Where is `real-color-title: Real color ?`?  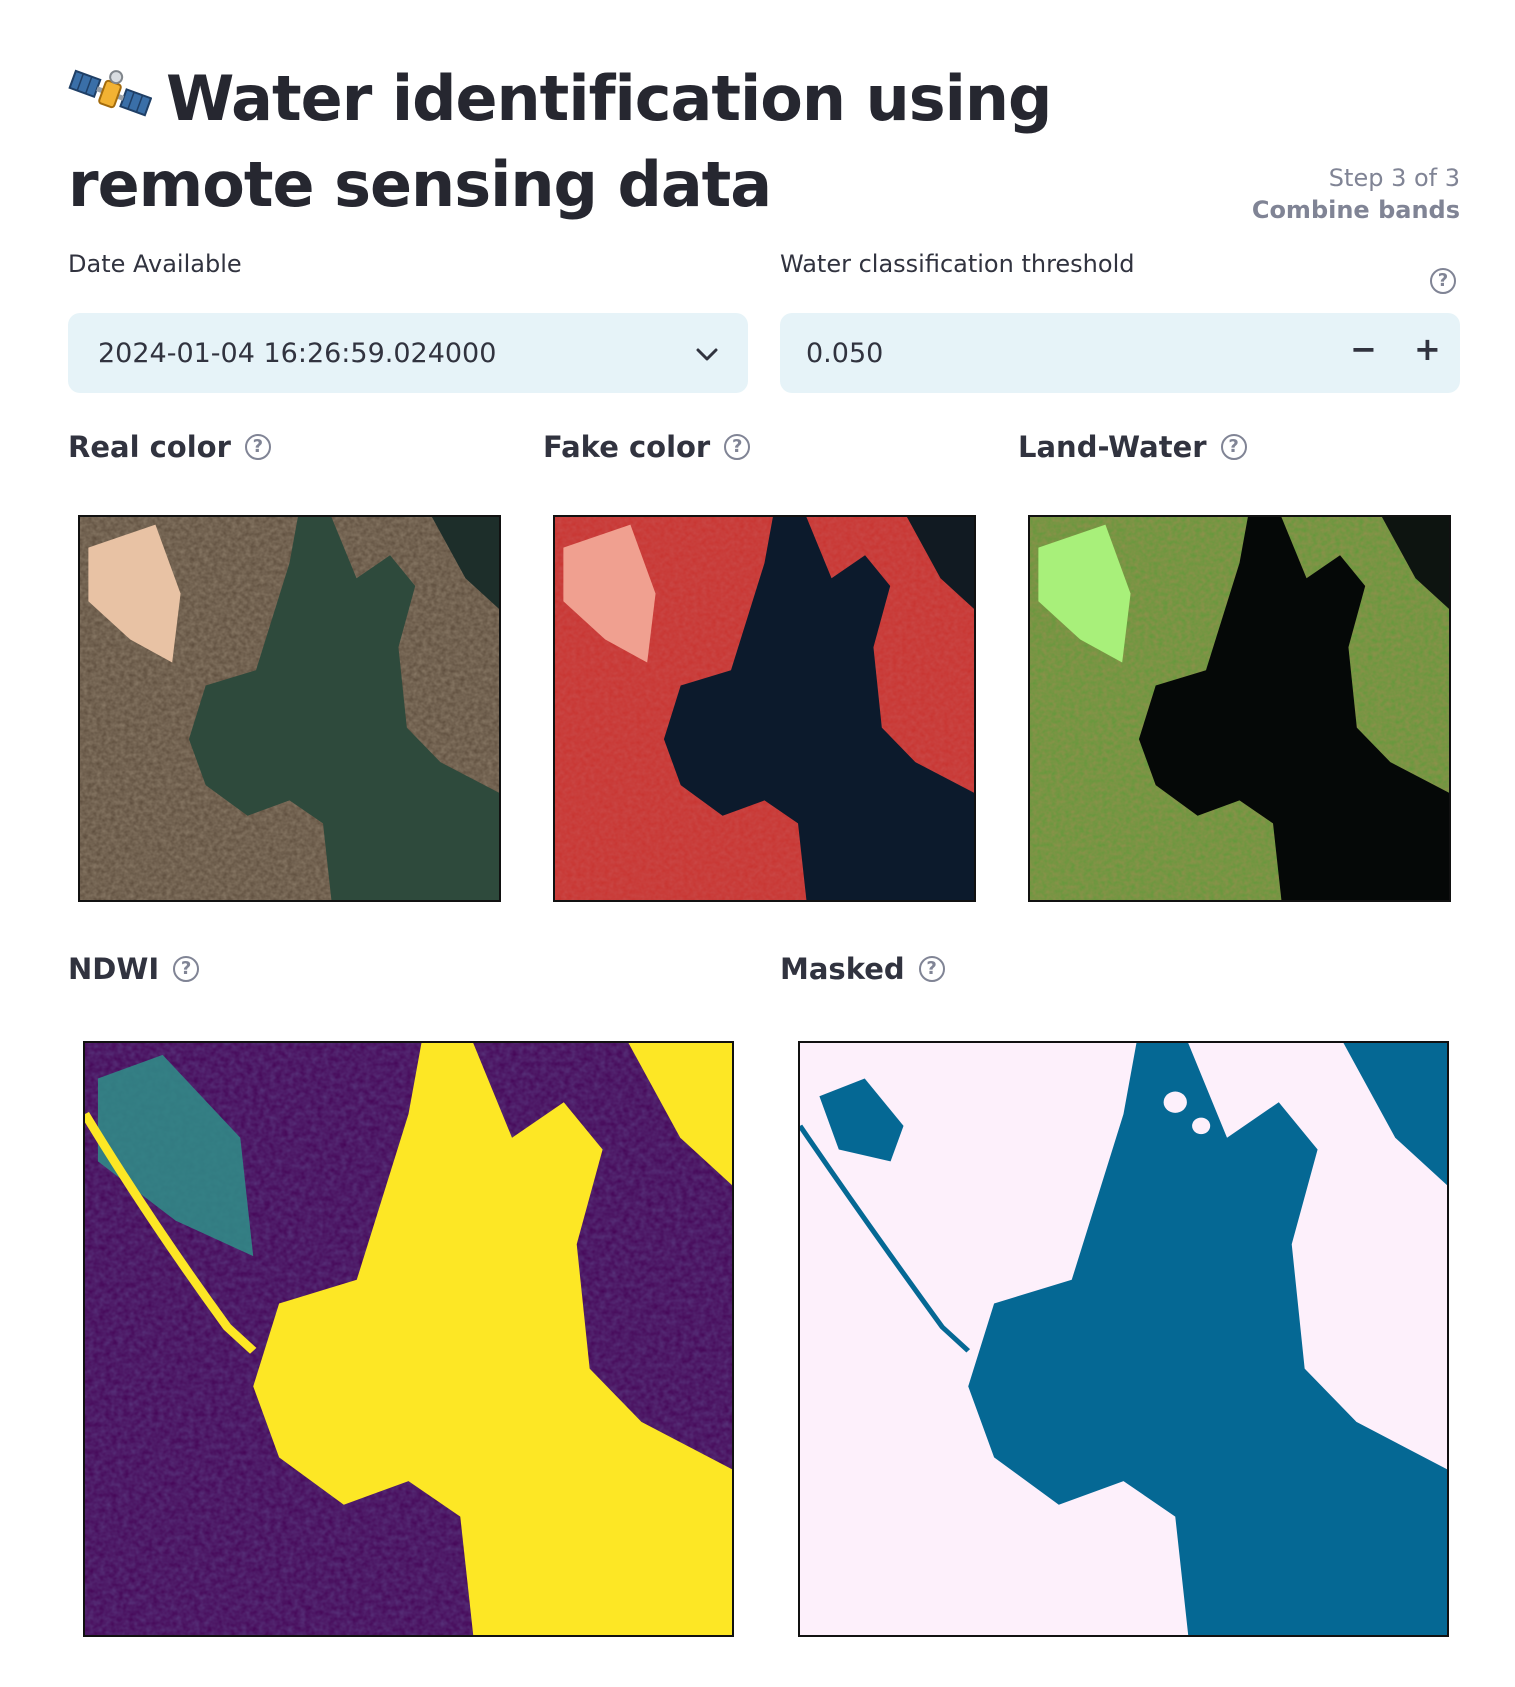 real-color-title: Real color ? is located at coordinates (169, 447).